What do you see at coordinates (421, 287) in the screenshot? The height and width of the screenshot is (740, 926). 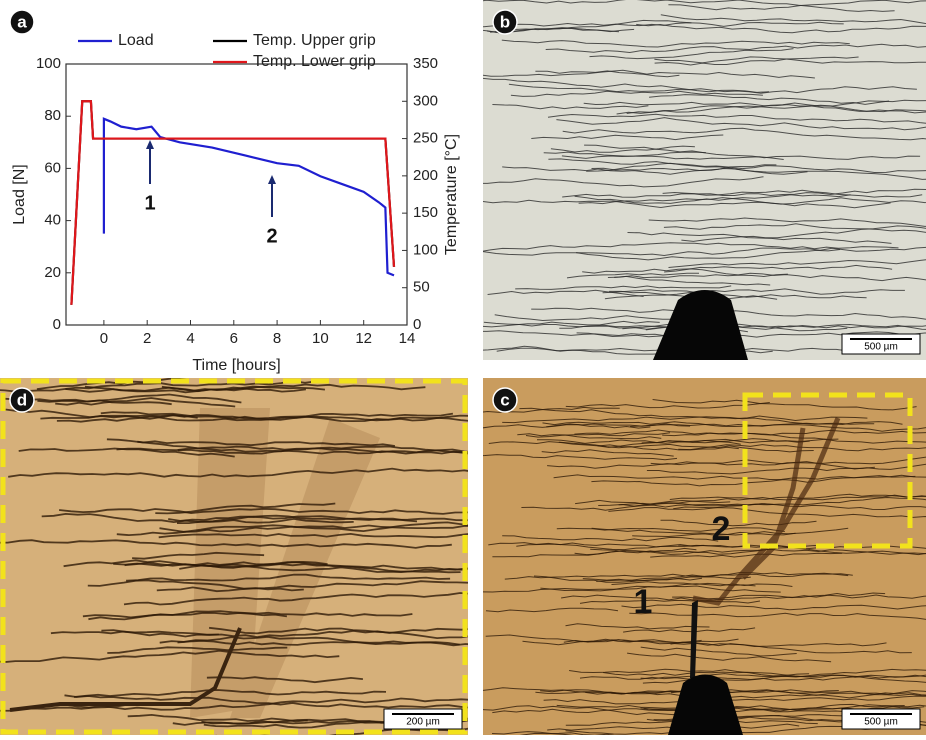 I see `y2-tick-label: 50` at bounding box center [421, 287].